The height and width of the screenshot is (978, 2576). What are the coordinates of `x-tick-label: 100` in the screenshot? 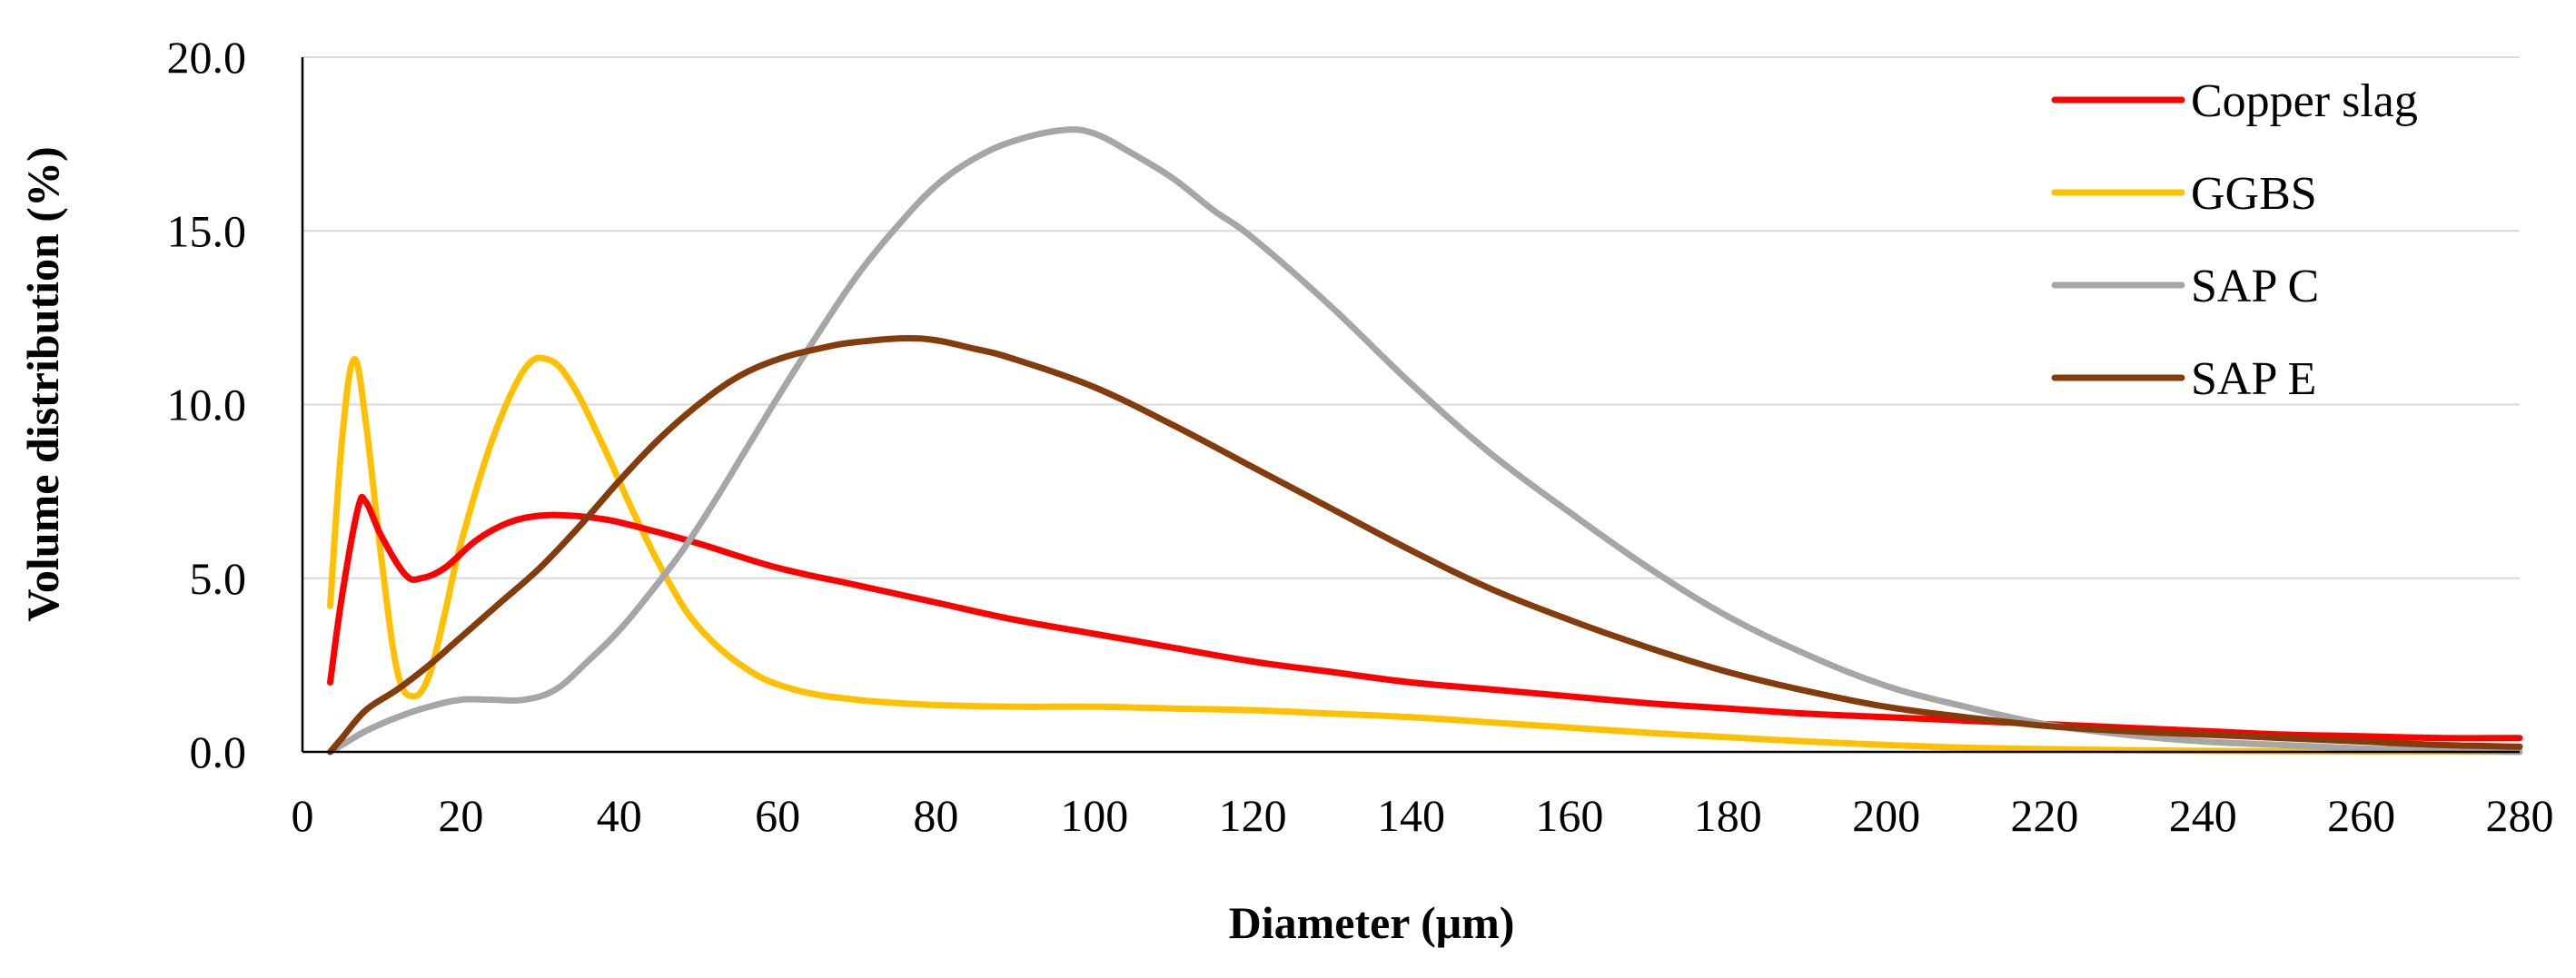 It's located at (1094, 815).